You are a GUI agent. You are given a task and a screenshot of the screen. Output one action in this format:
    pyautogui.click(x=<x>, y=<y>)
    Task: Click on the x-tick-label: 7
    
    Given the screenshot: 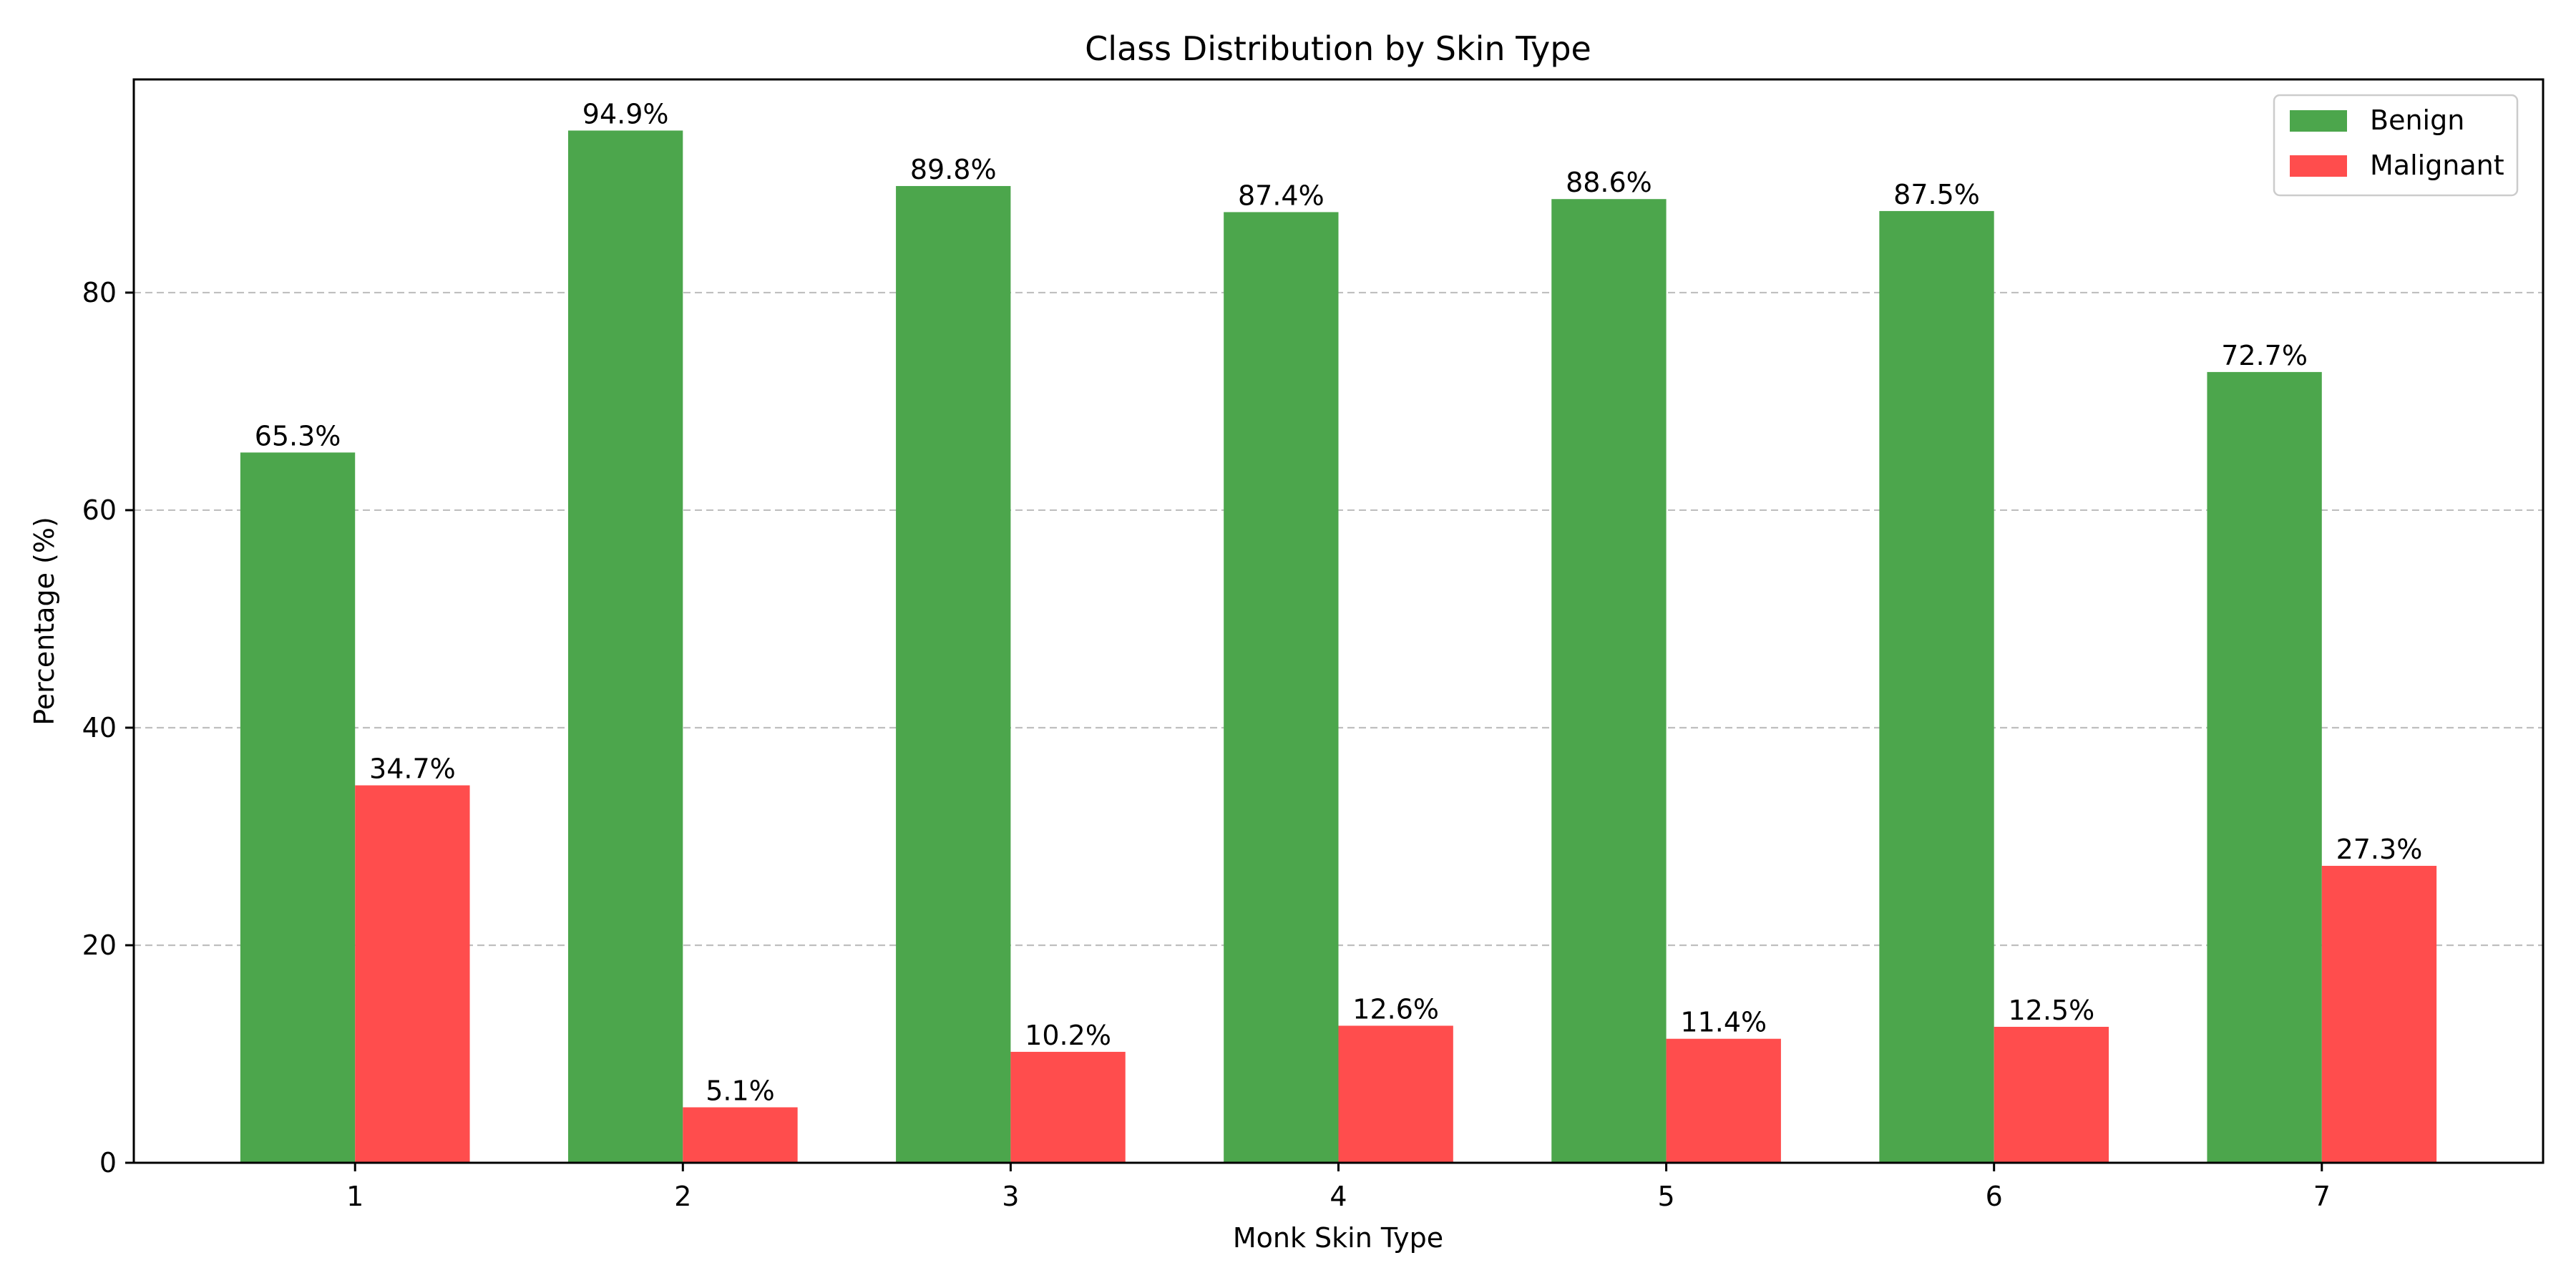 What is the action you would take?
    pyautogui.click(x=2322, y=1196)
    